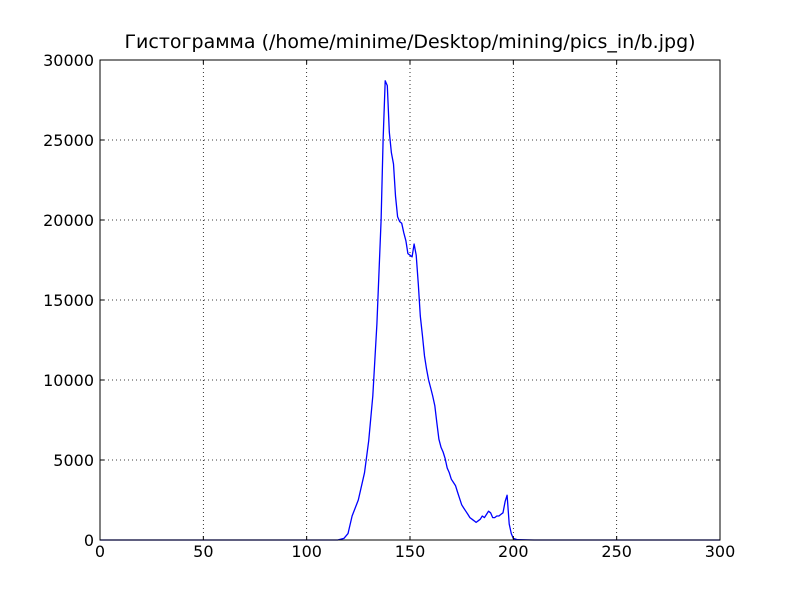 This screenshot has width=800, height=600. I want to click on y-tick-label: 30000, so click(68, 60).